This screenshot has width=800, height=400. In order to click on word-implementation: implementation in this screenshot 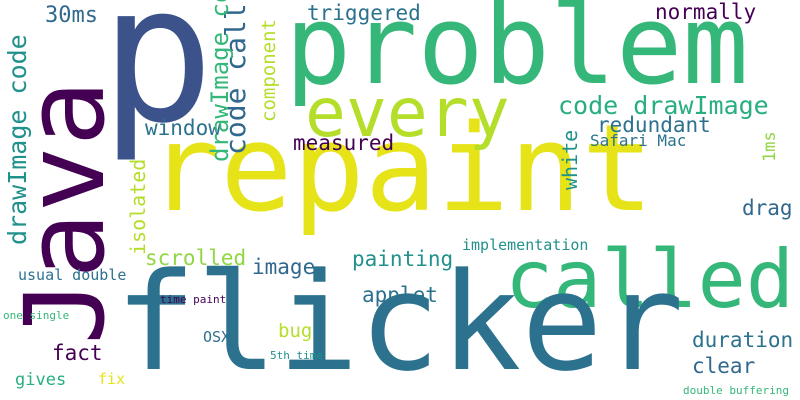, I will do `click(525, 245)`.